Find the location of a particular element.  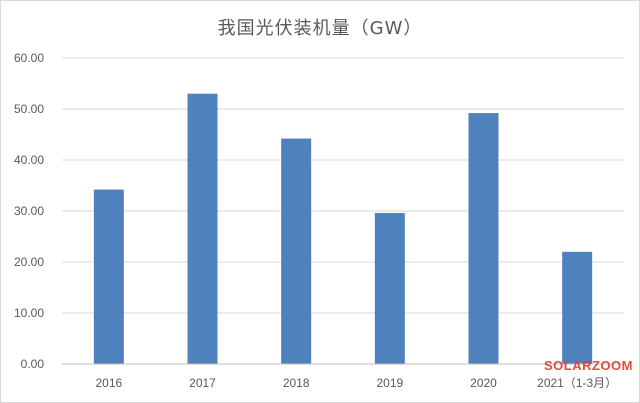

y-tick-label: 60.00 is located at coordinates (29, 58).